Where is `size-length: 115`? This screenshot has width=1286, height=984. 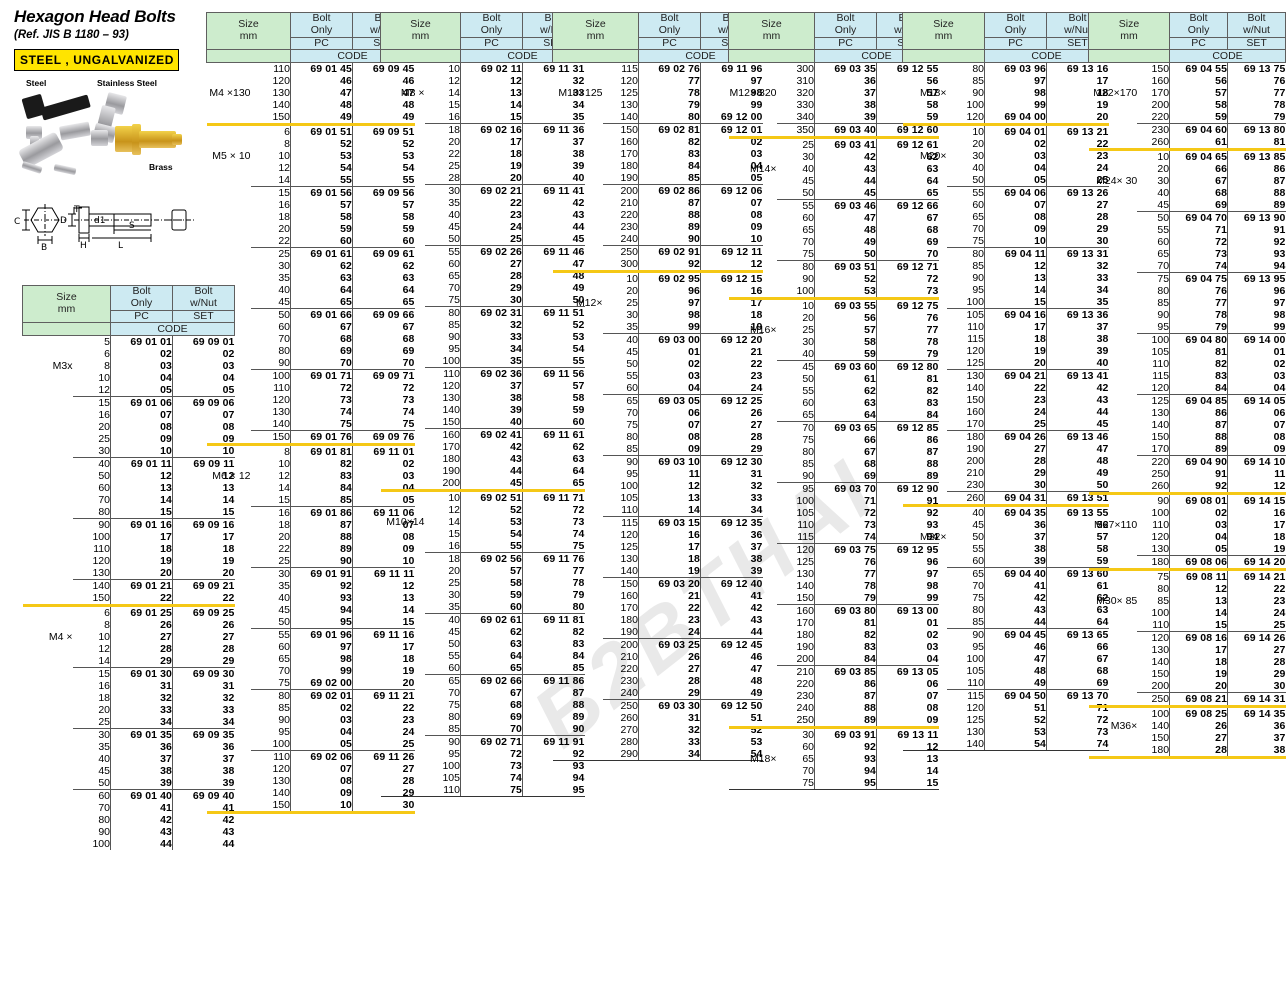
size-length: 115 is located at coordinates (965, 339).